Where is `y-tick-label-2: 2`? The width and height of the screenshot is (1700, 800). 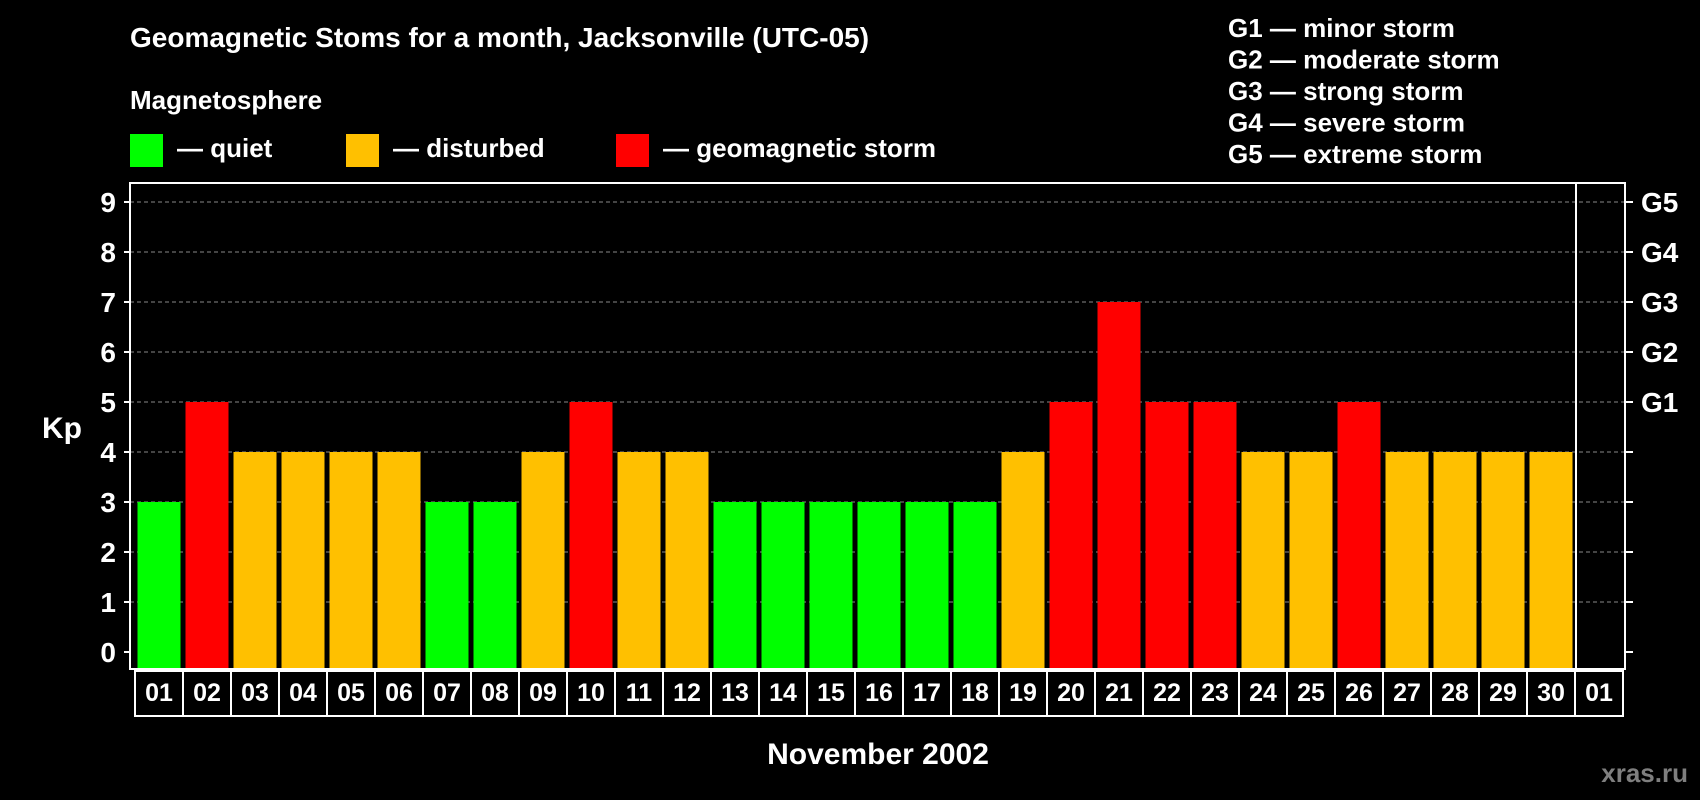 y-tick-label-2: 2 is located at coordinates (108, 552).